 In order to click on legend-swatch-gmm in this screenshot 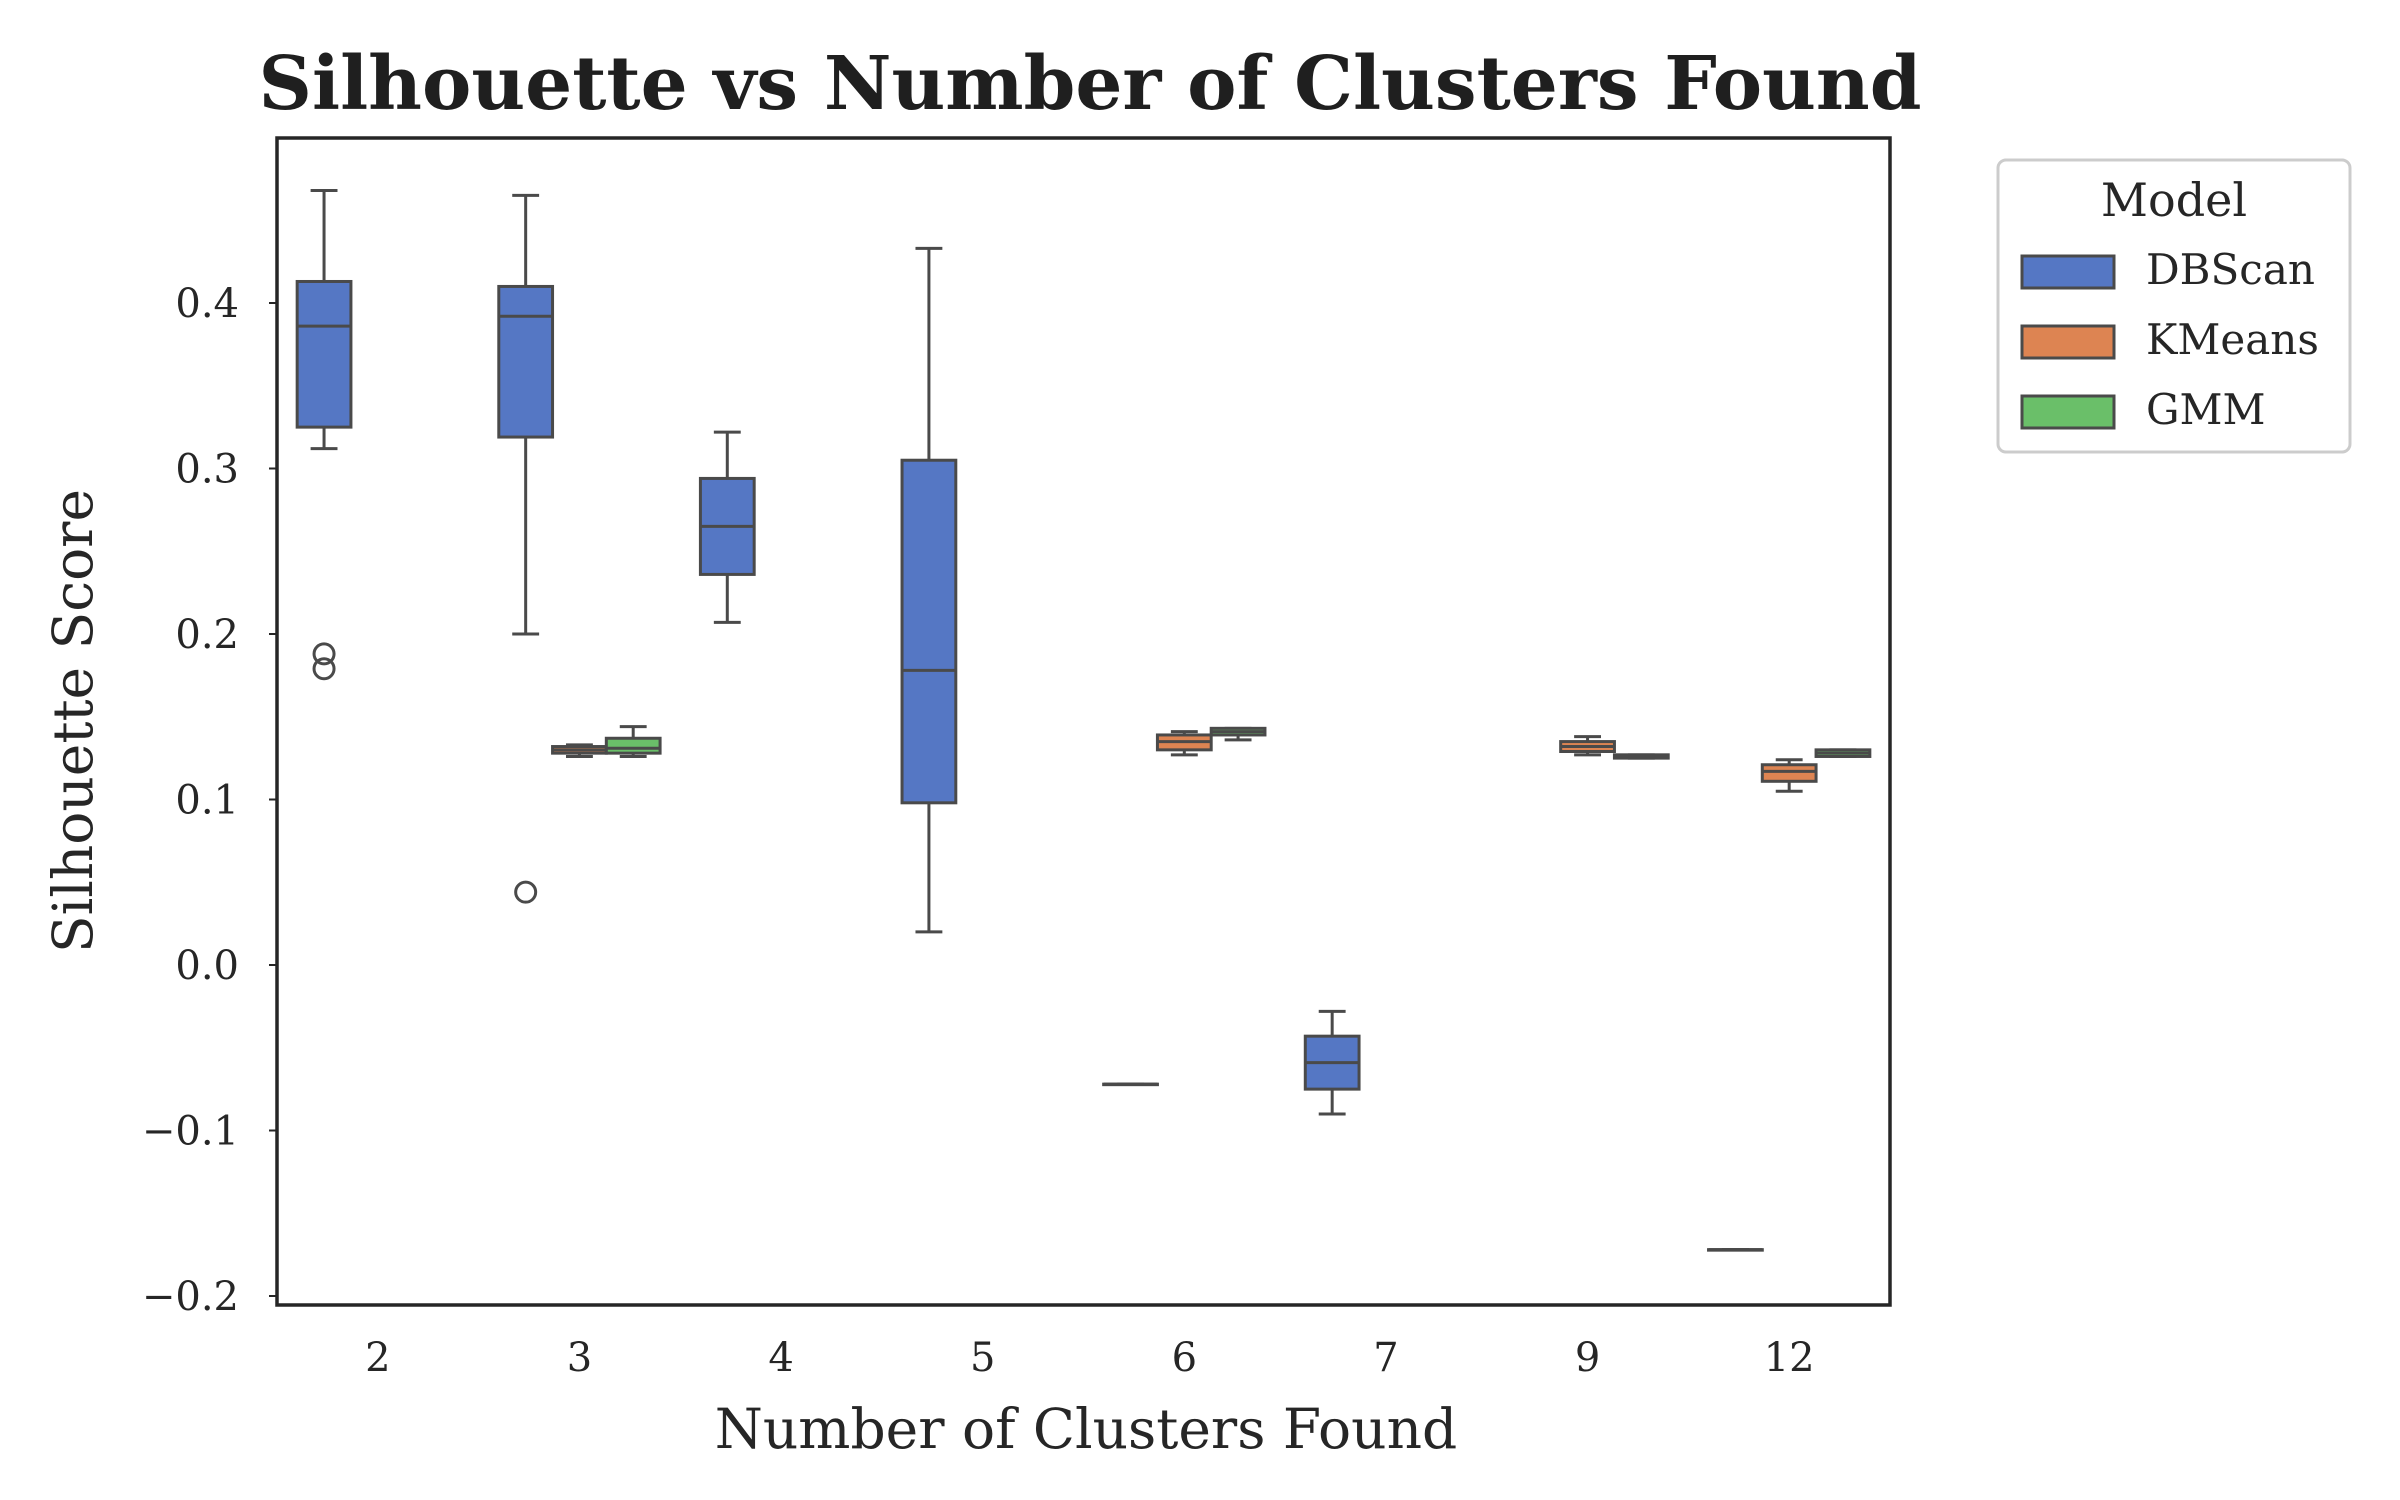, I will do `click(2068, 412)`.